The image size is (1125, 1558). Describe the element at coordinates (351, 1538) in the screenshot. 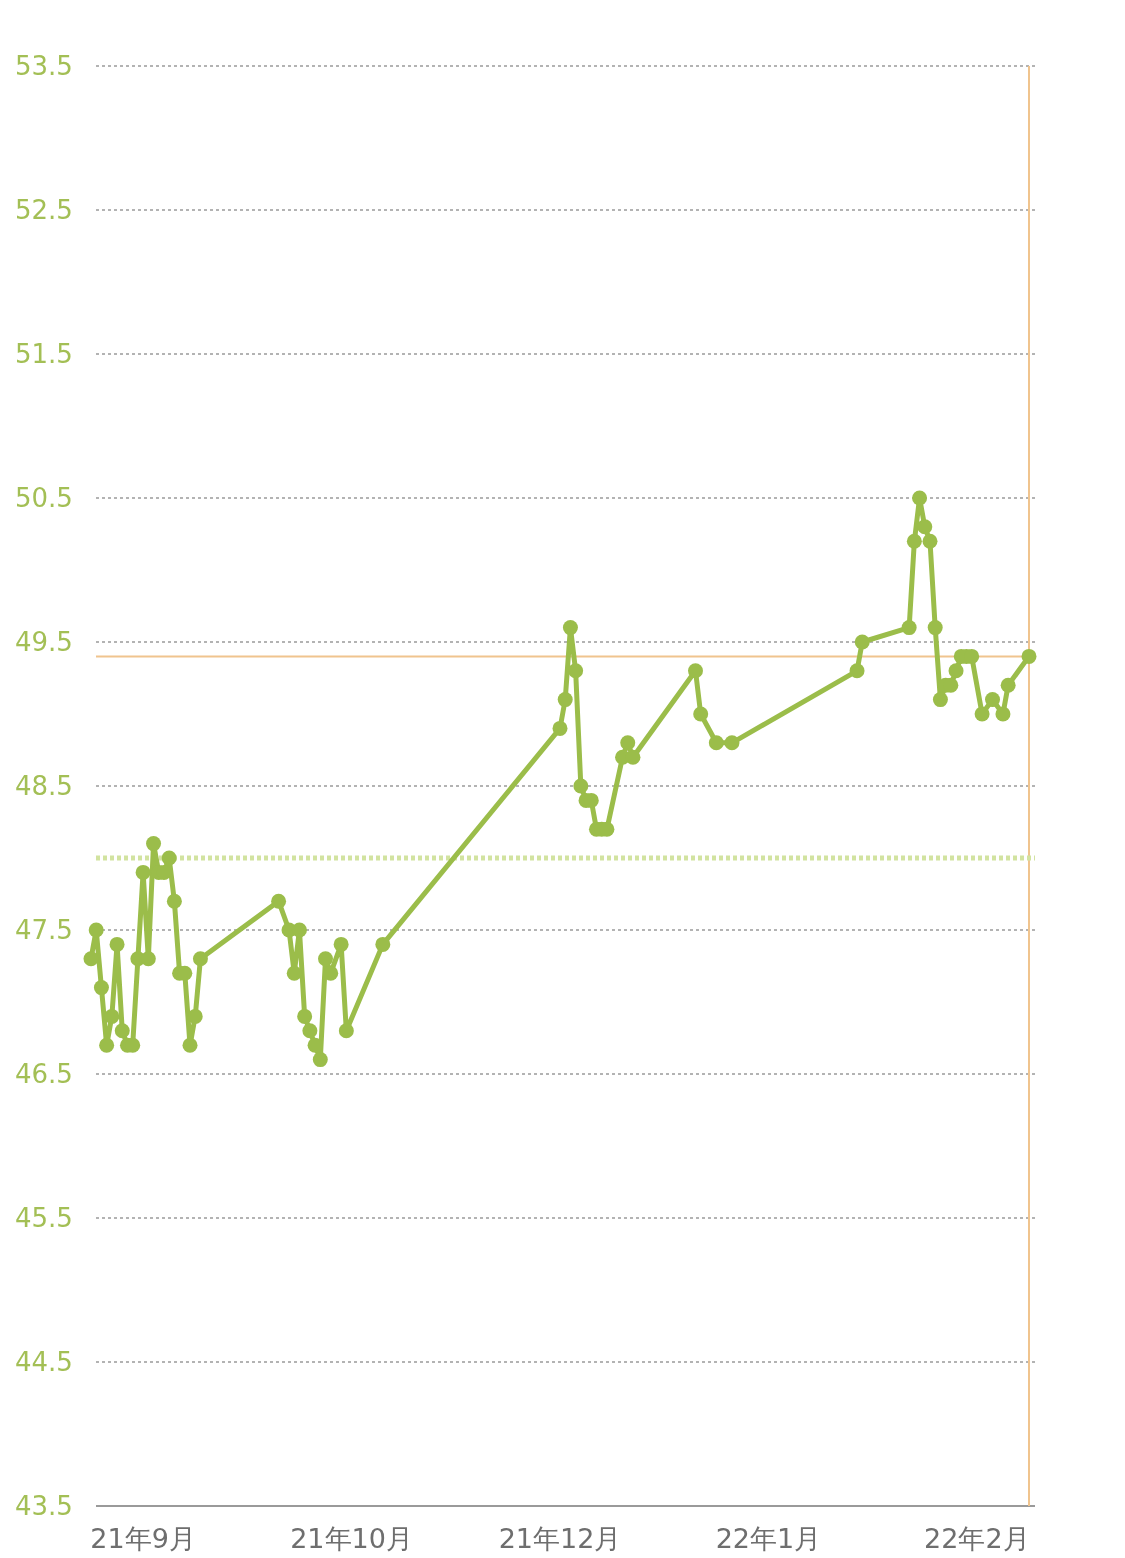

I see `x-tick-label: 21年10月` at that location.